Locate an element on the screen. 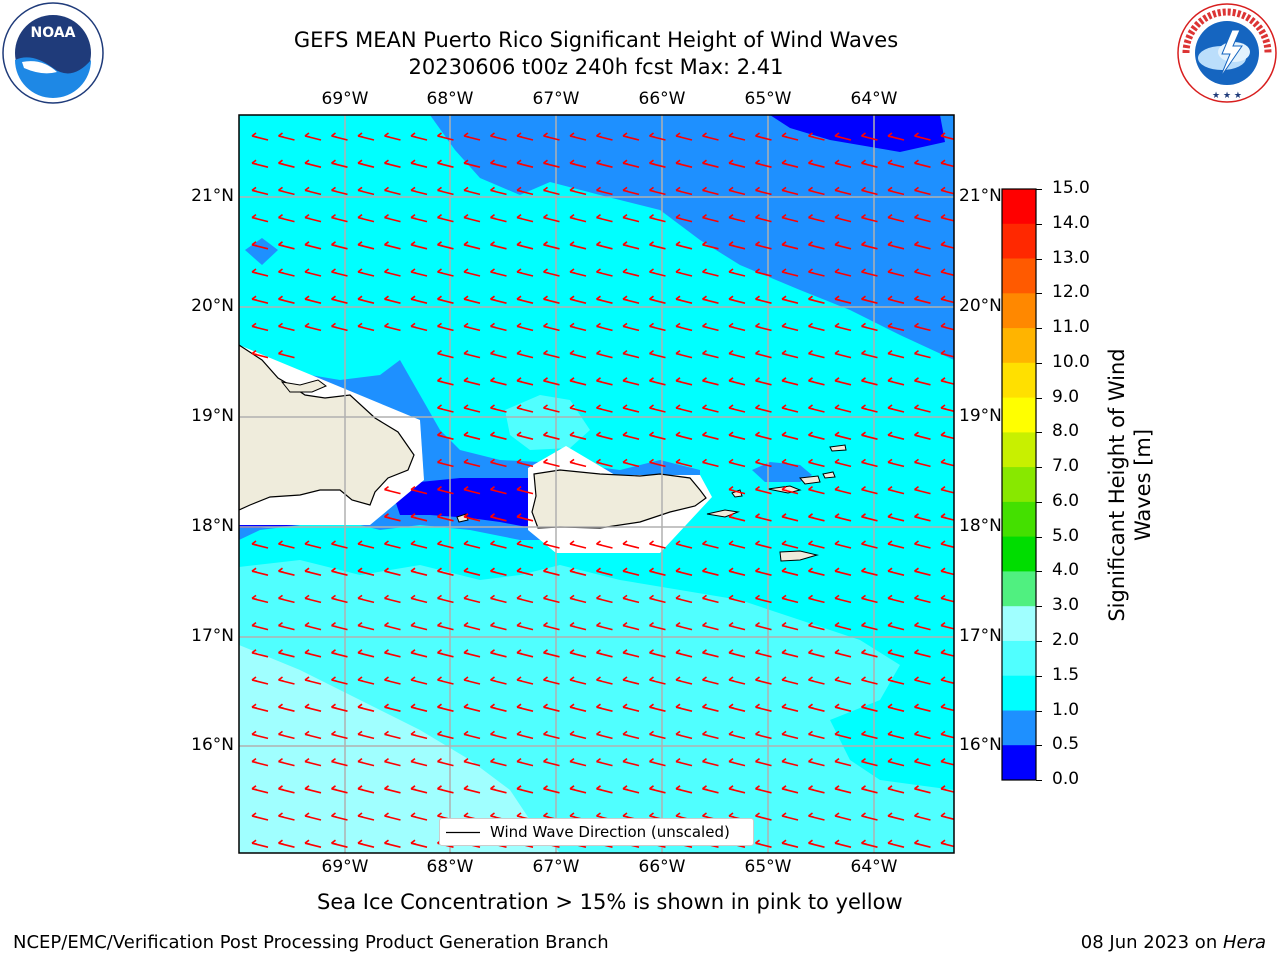 The height and width of the screenshot is (960, 1280). land-anegada is located at coordinates (838, 448).